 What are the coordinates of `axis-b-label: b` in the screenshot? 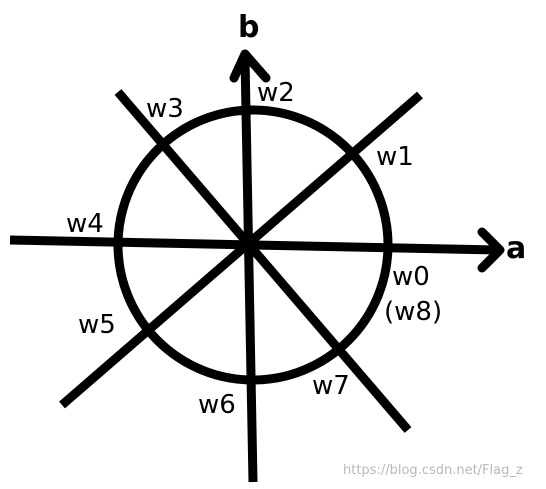 It's located at (248, 27).